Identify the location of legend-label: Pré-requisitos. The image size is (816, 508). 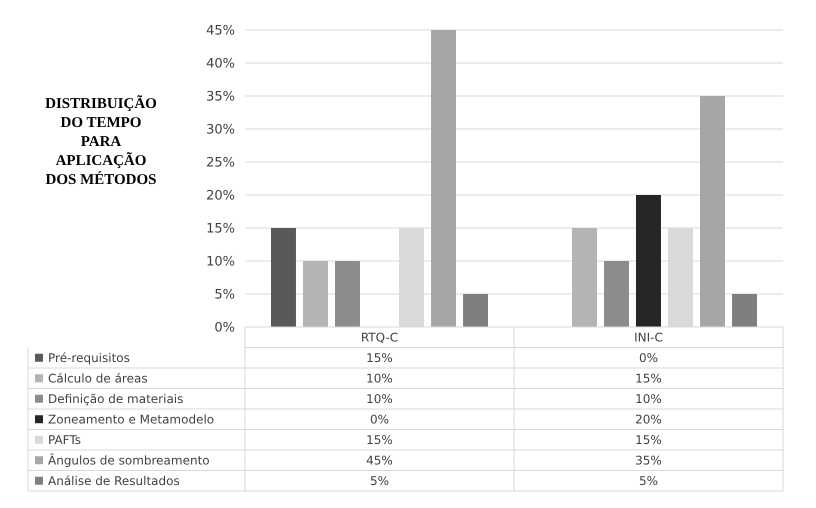
(89, 357).